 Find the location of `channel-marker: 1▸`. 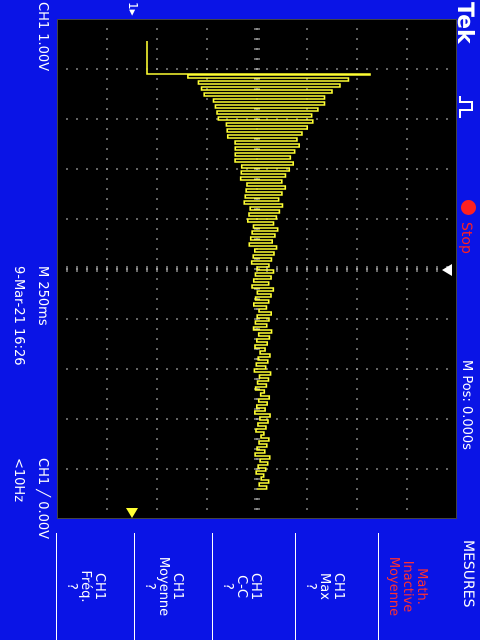

channel-marker: 1▸ is located at coordinates (133, 9).